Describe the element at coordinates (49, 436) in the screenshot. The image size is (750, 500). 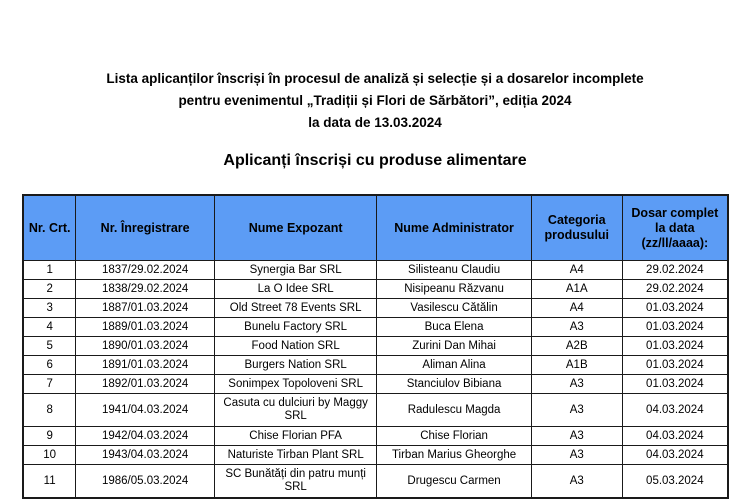
I see `cell-nr-crt: 9` at that location.